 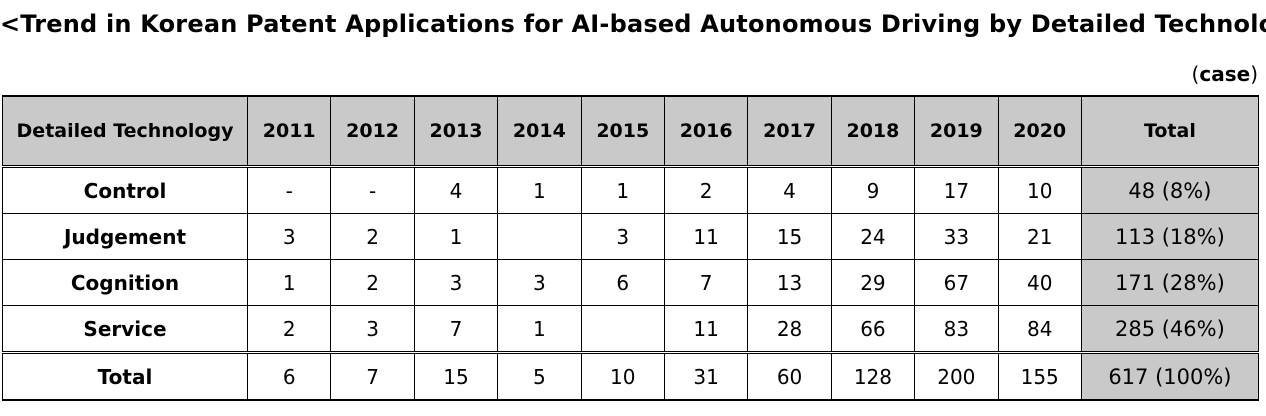 I want to click on unit-close-paren: ), so click(x=1254, y=74).